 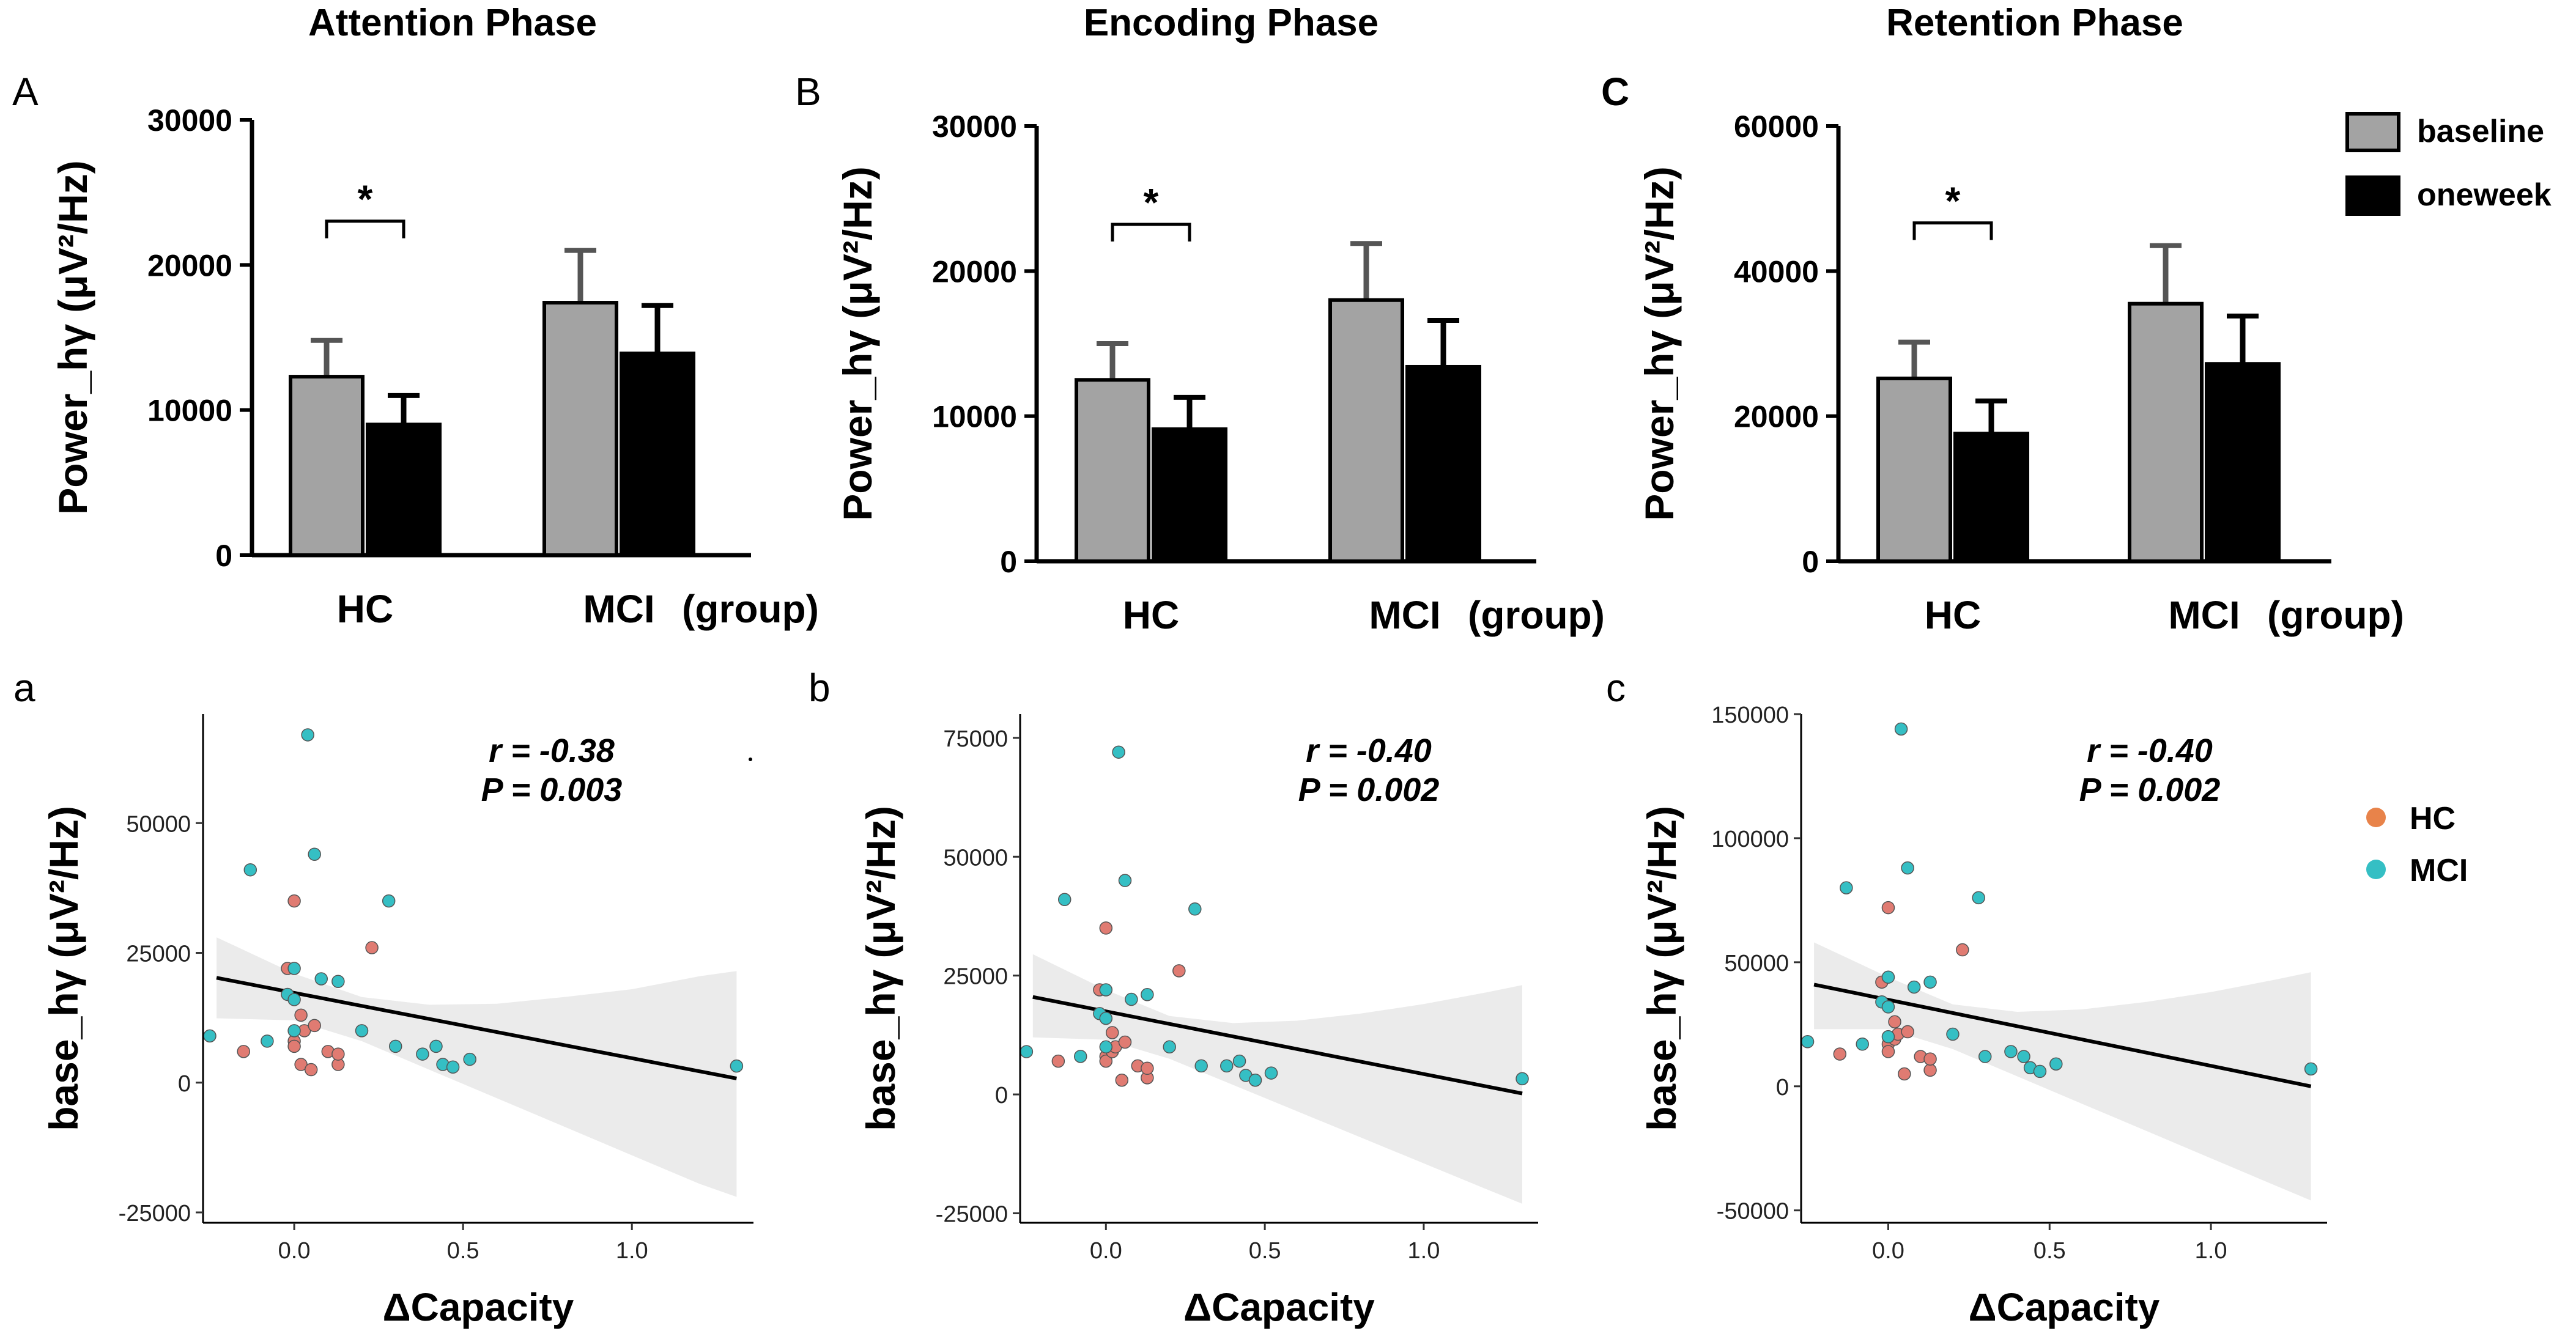 What do you see at coordinates (808, 92) in the screenshot?
I see `panel-letter-B: B` at bounding box center [808, 92].